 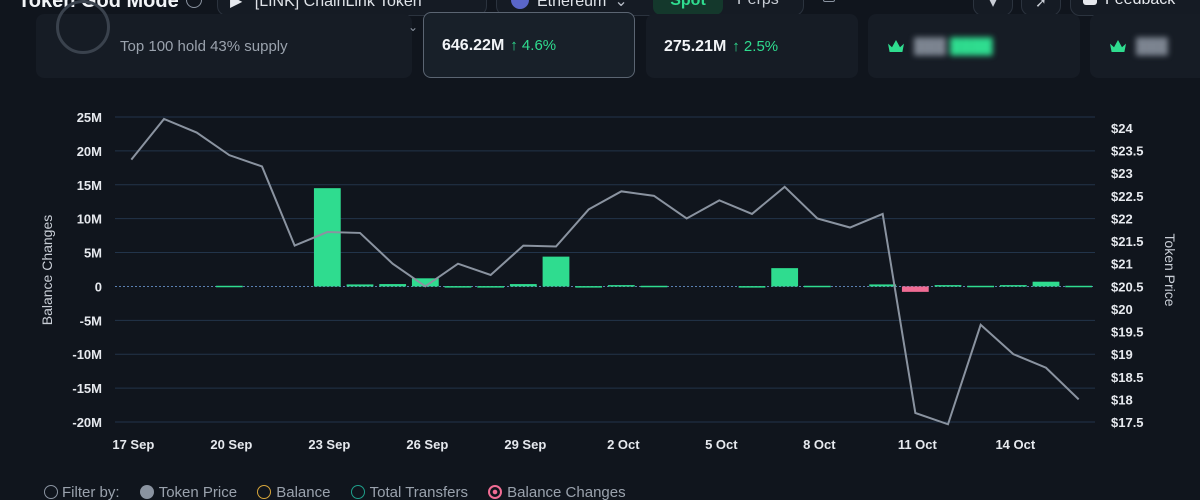 What do you see at coordinates (755, 46) in the screenshot?
I see `stat-change: ↑ 2.5%` at bounding box center [755, 46].